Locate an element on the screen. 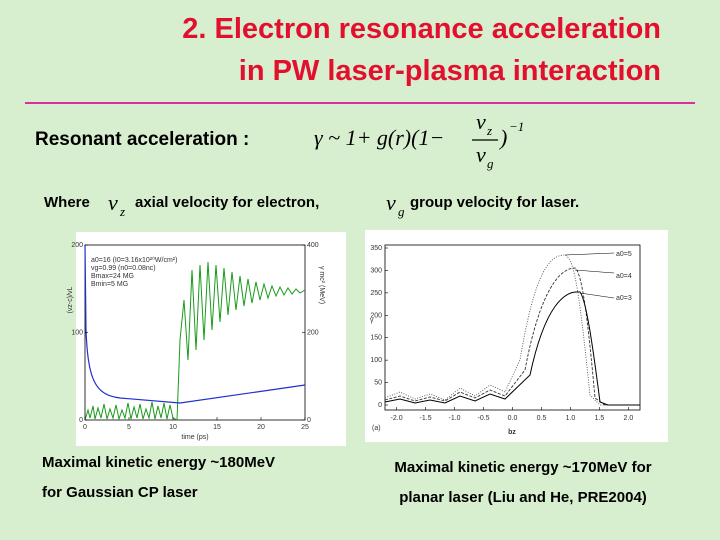 This screenshot has width=720, height=540. y-tick-label: 350 is located at coordinates (376, 248).